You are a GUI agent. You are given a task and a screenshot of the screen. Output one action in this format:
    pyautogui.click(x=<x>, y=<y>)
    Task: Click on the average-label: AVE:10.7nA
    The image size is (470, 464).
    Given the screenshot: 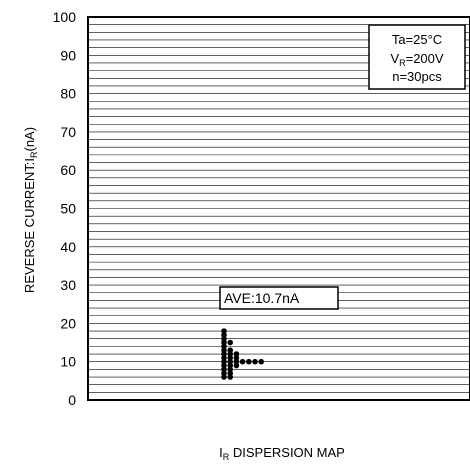 What is the action you would take?
    pyautogui.click(x=262, y=298)
    